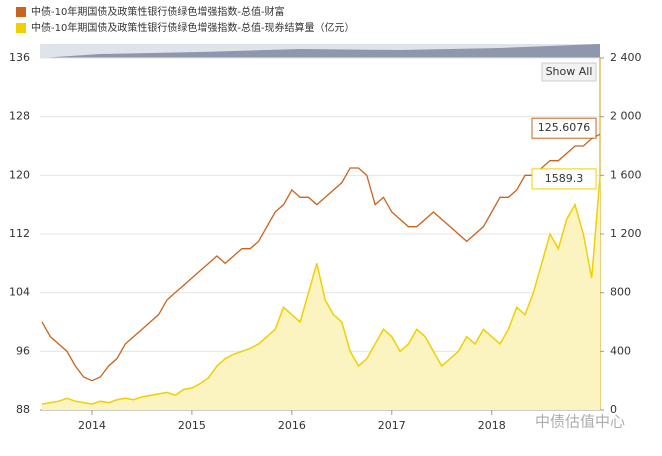 This screenshot has width=662, height=456. I want to click on show-all-button, so click(569, 72).